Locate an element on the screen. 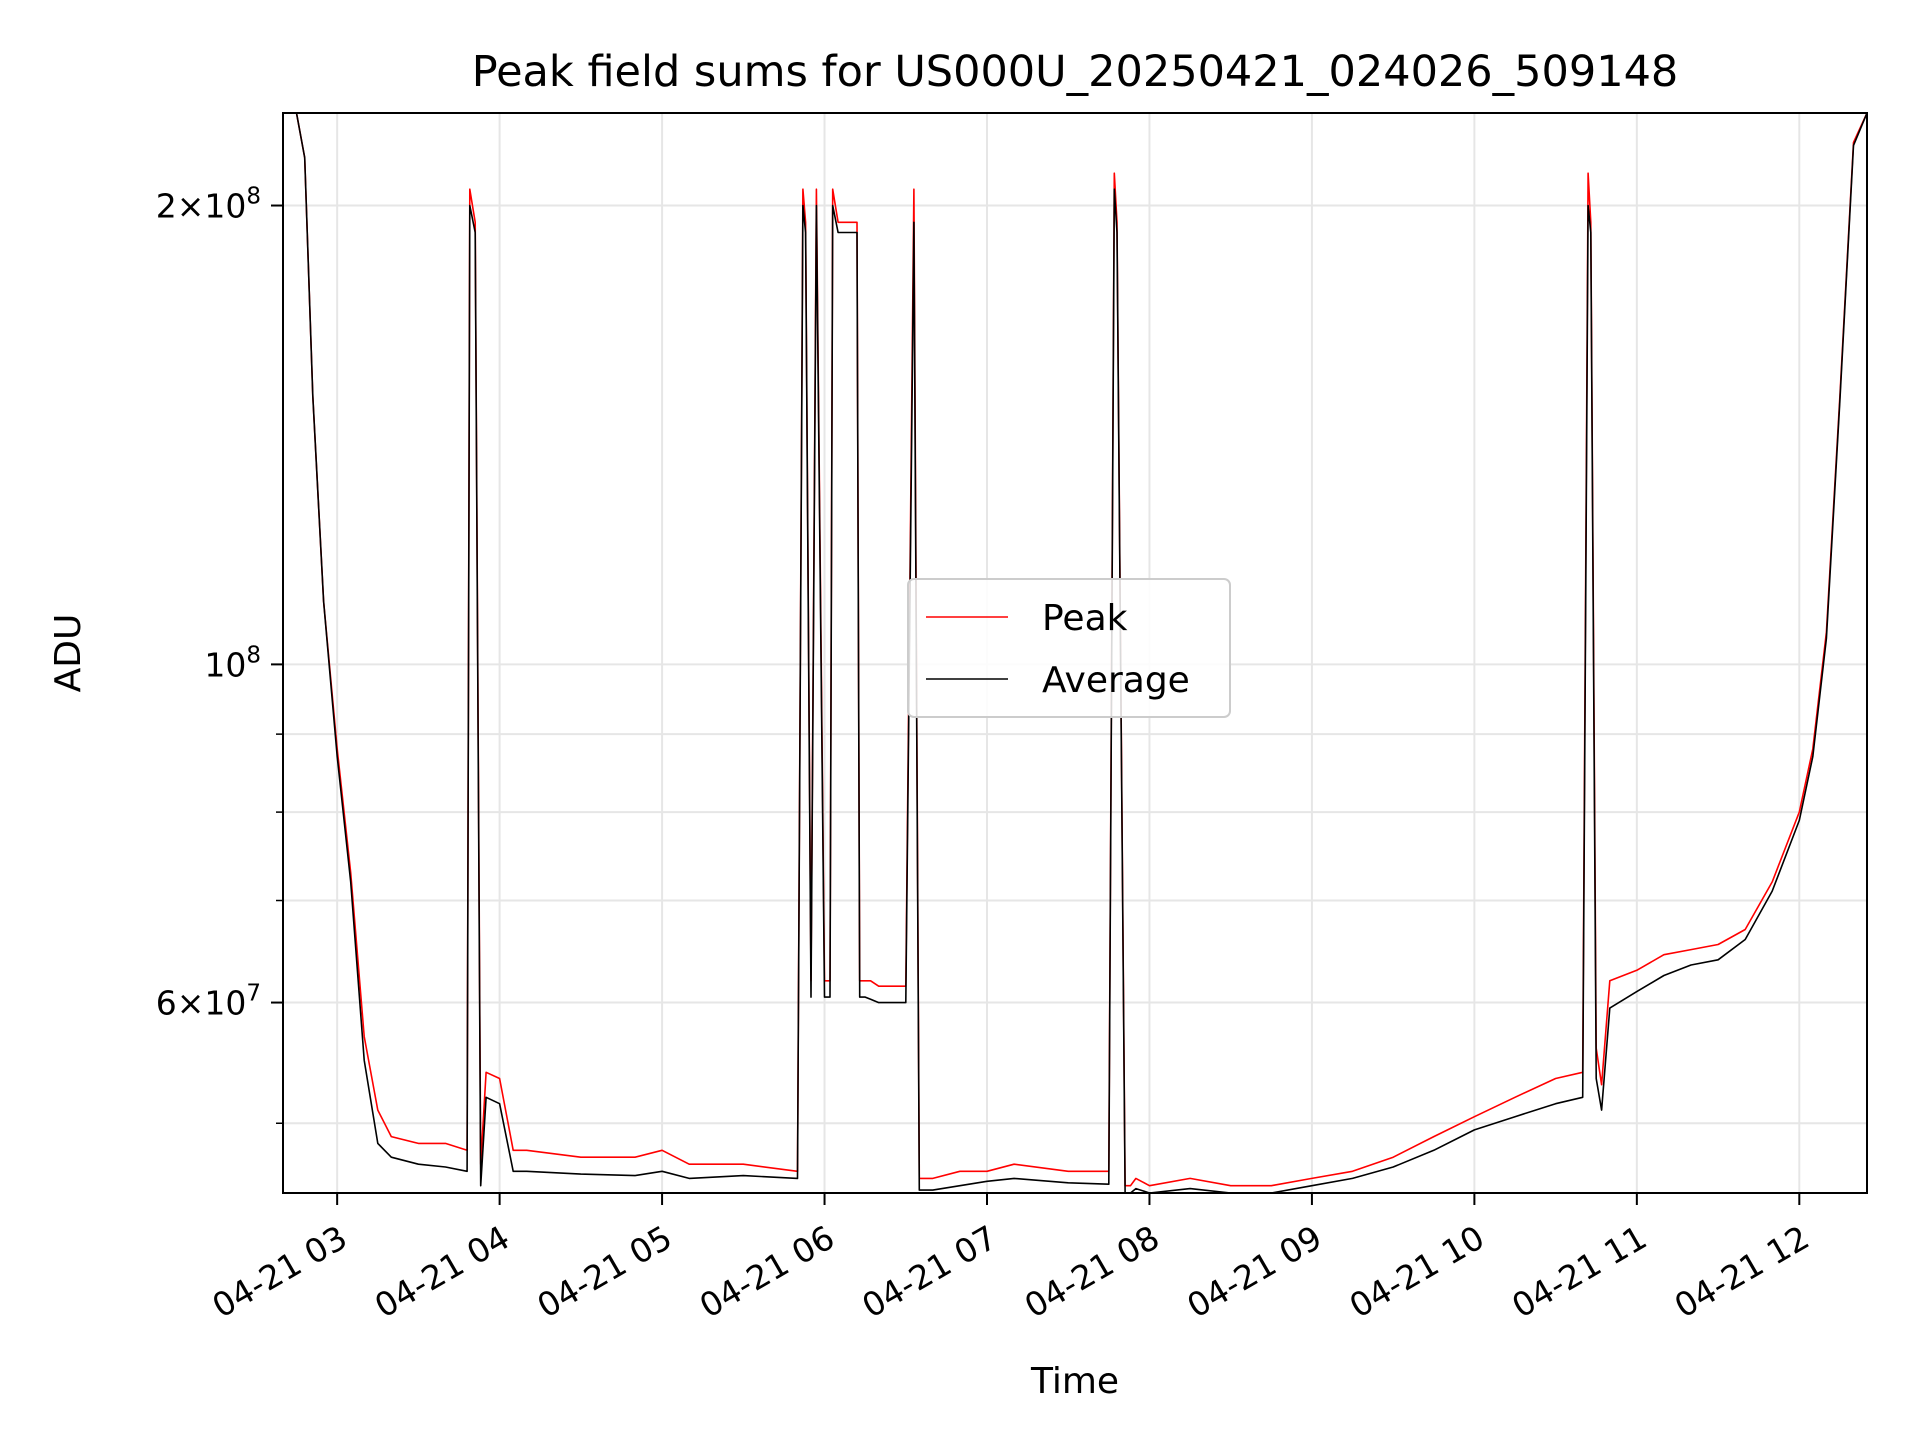 This screenshot has width=1920, height=1440. y-axis-title: ADU is located at coordinates (68, 653).